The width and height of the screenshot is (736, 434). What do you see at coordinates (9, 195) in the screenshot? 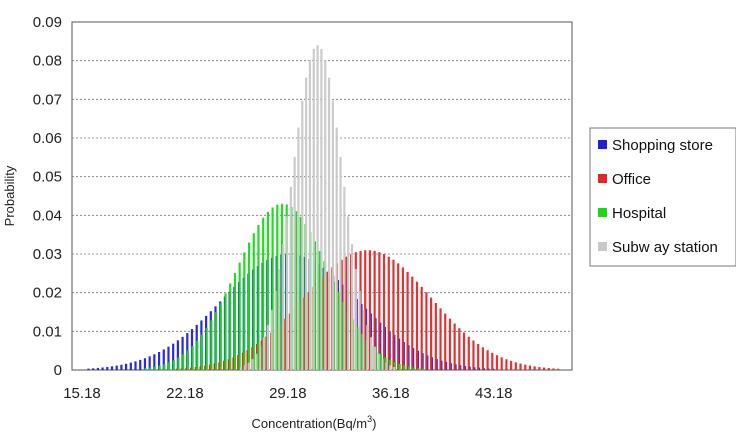
I see `y-axis-title: Probability` at bounding box center [9, 195].